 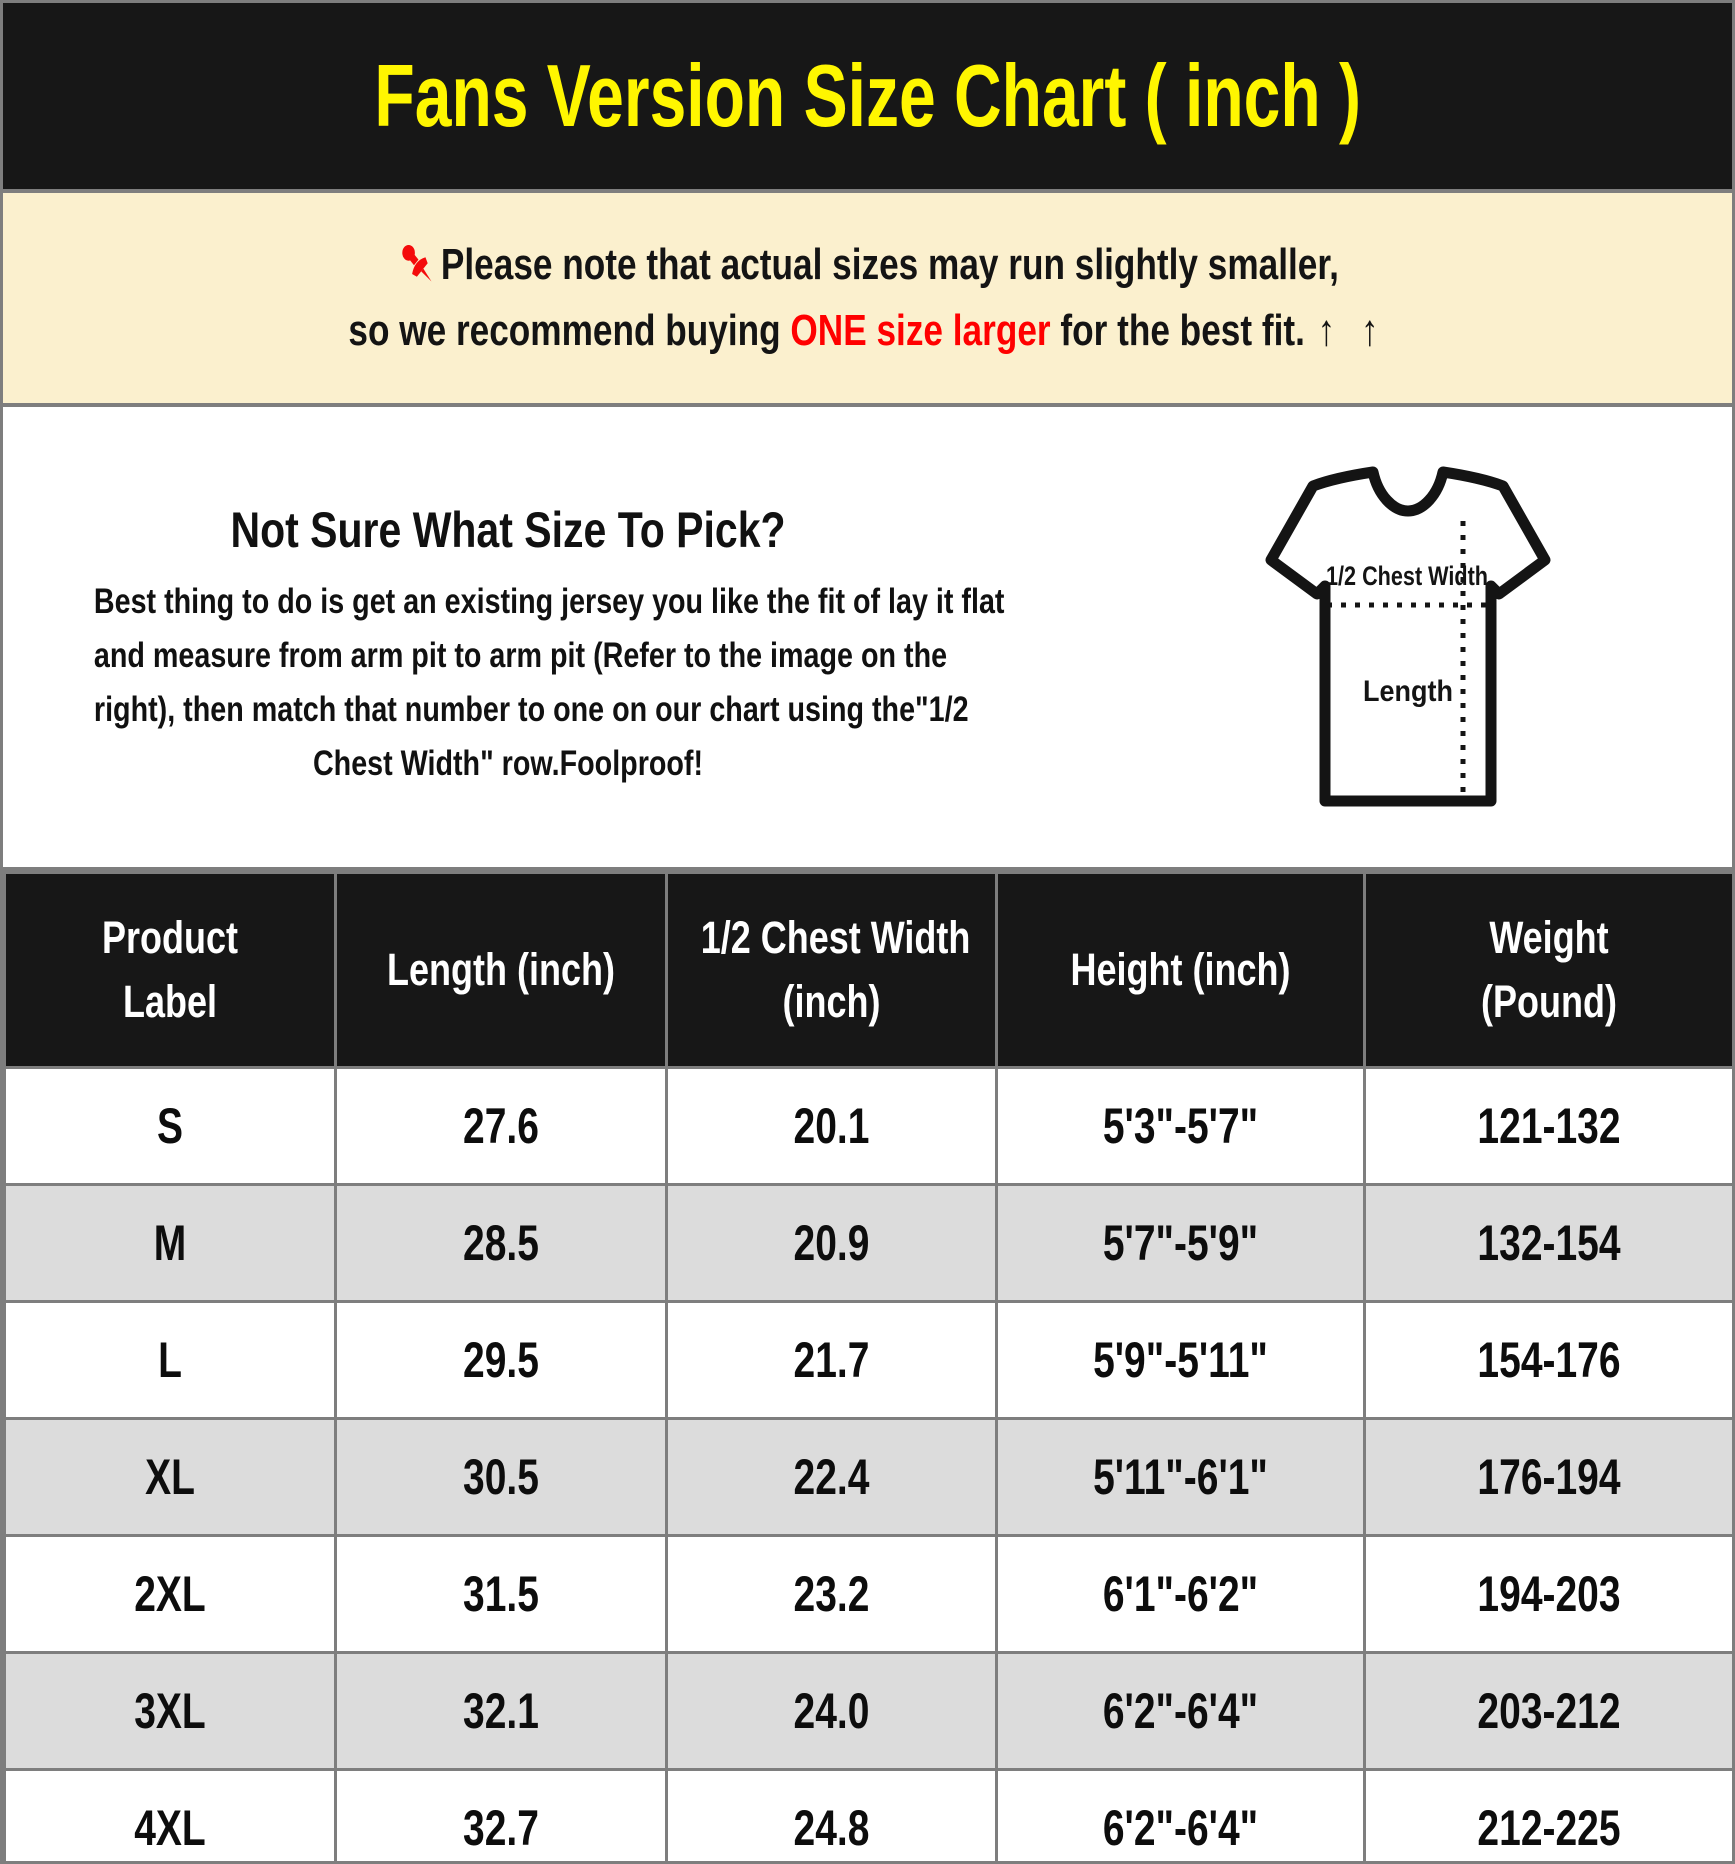 What do you see at coordinates (1180, 1477) in the screenshot?
I see `cell-height: 5'11"-6'1"` at bounding box center [1180, 1477].